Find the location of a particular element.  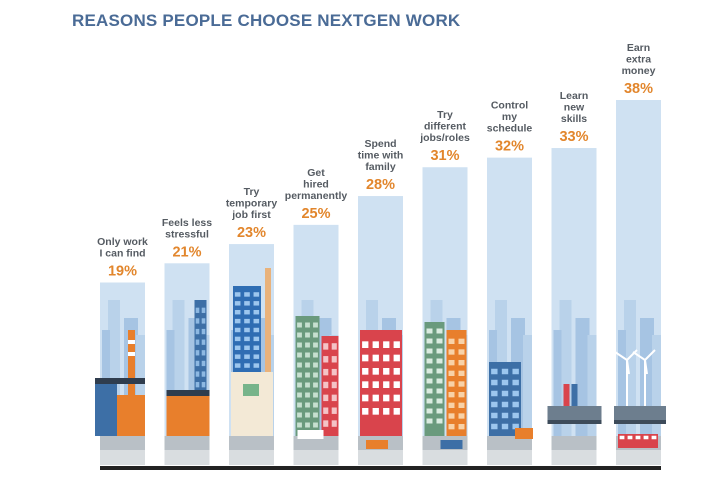

category-label-4: Get is located at coordinates (316, 173).